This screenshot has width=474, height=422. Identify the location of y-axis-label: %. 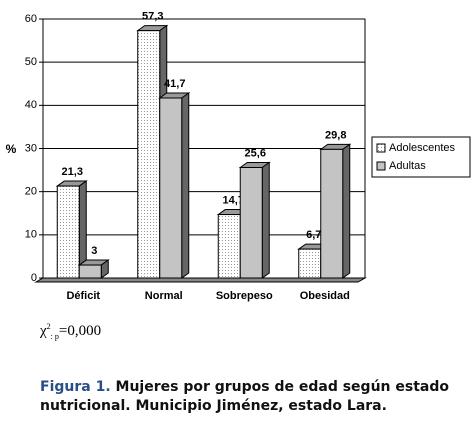
(11, 149).